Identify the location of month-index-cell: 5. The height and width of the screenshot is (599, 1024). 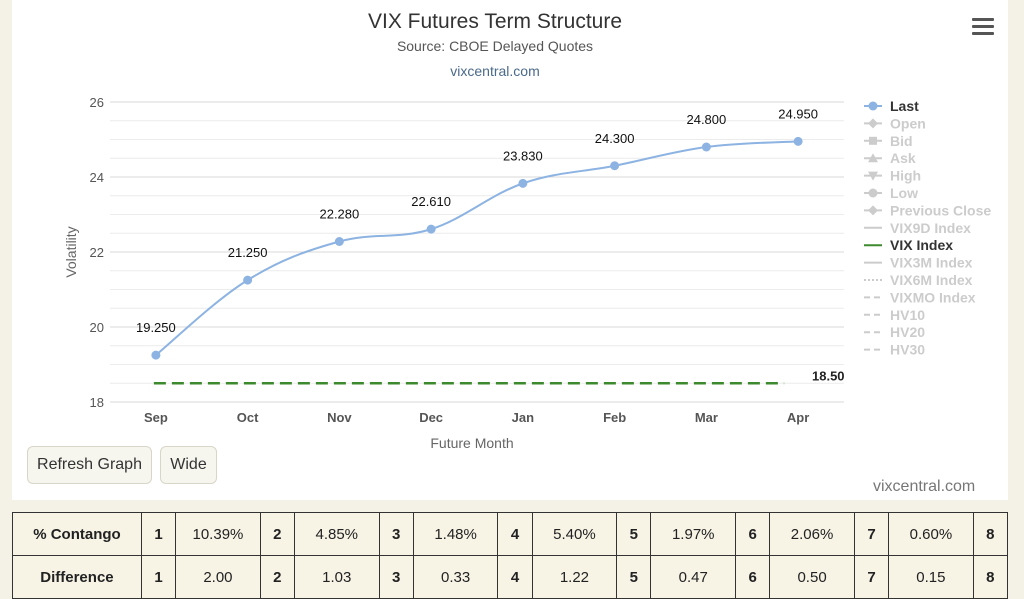
(634, 577).